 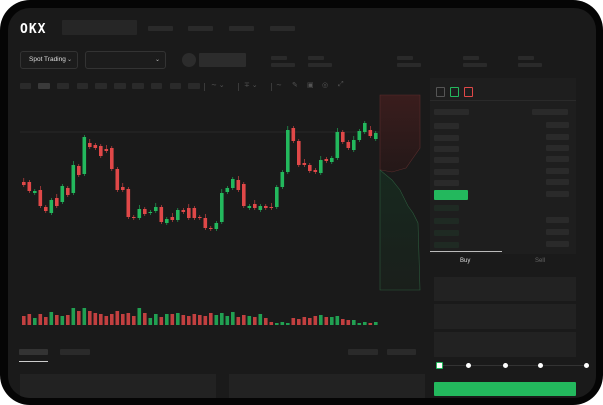 What do you see at coordinates (251, 85) in the screenshot?
I see `indicator-icon: ∓ ⌄` at bounding box center [251, 85].